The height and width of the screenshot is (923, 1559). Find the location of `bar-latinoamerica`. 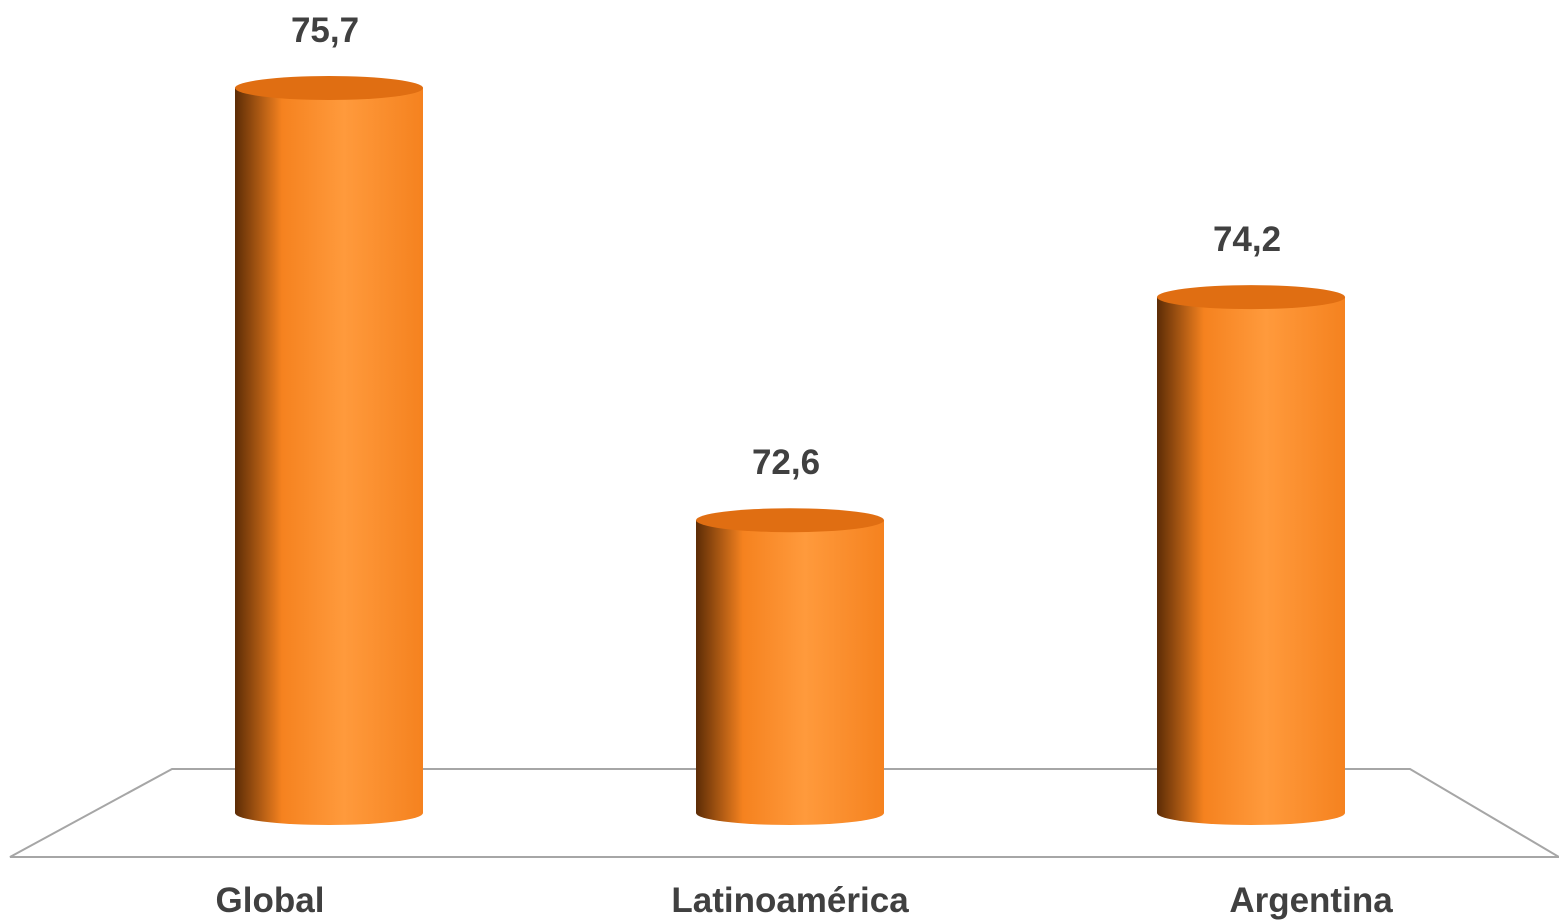

bar-latinoamerica is located at coordinates (790, 666).